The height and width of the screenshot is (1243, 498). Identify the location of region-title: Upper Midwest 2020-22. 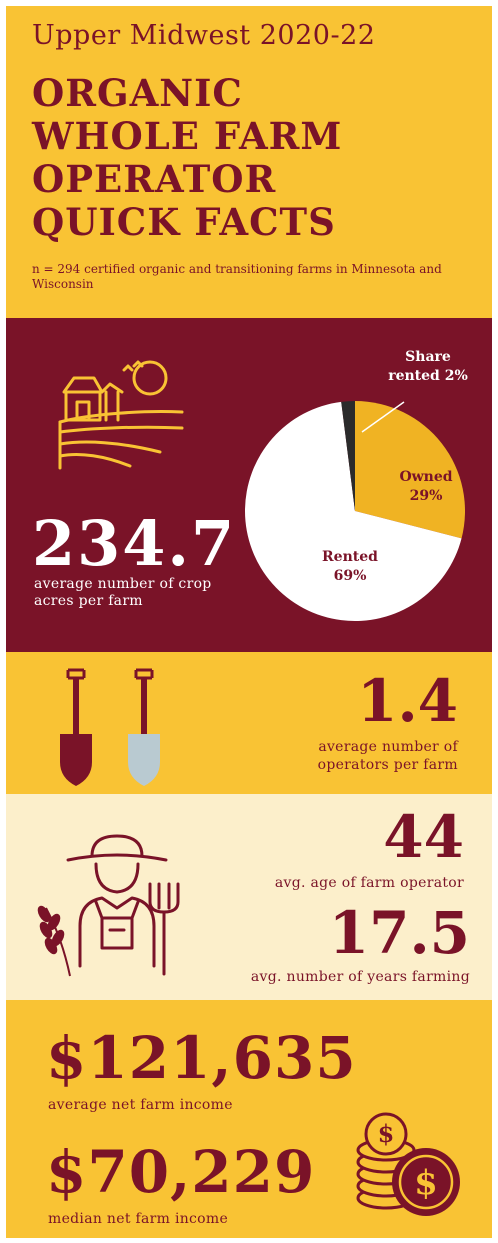
(204, 35).